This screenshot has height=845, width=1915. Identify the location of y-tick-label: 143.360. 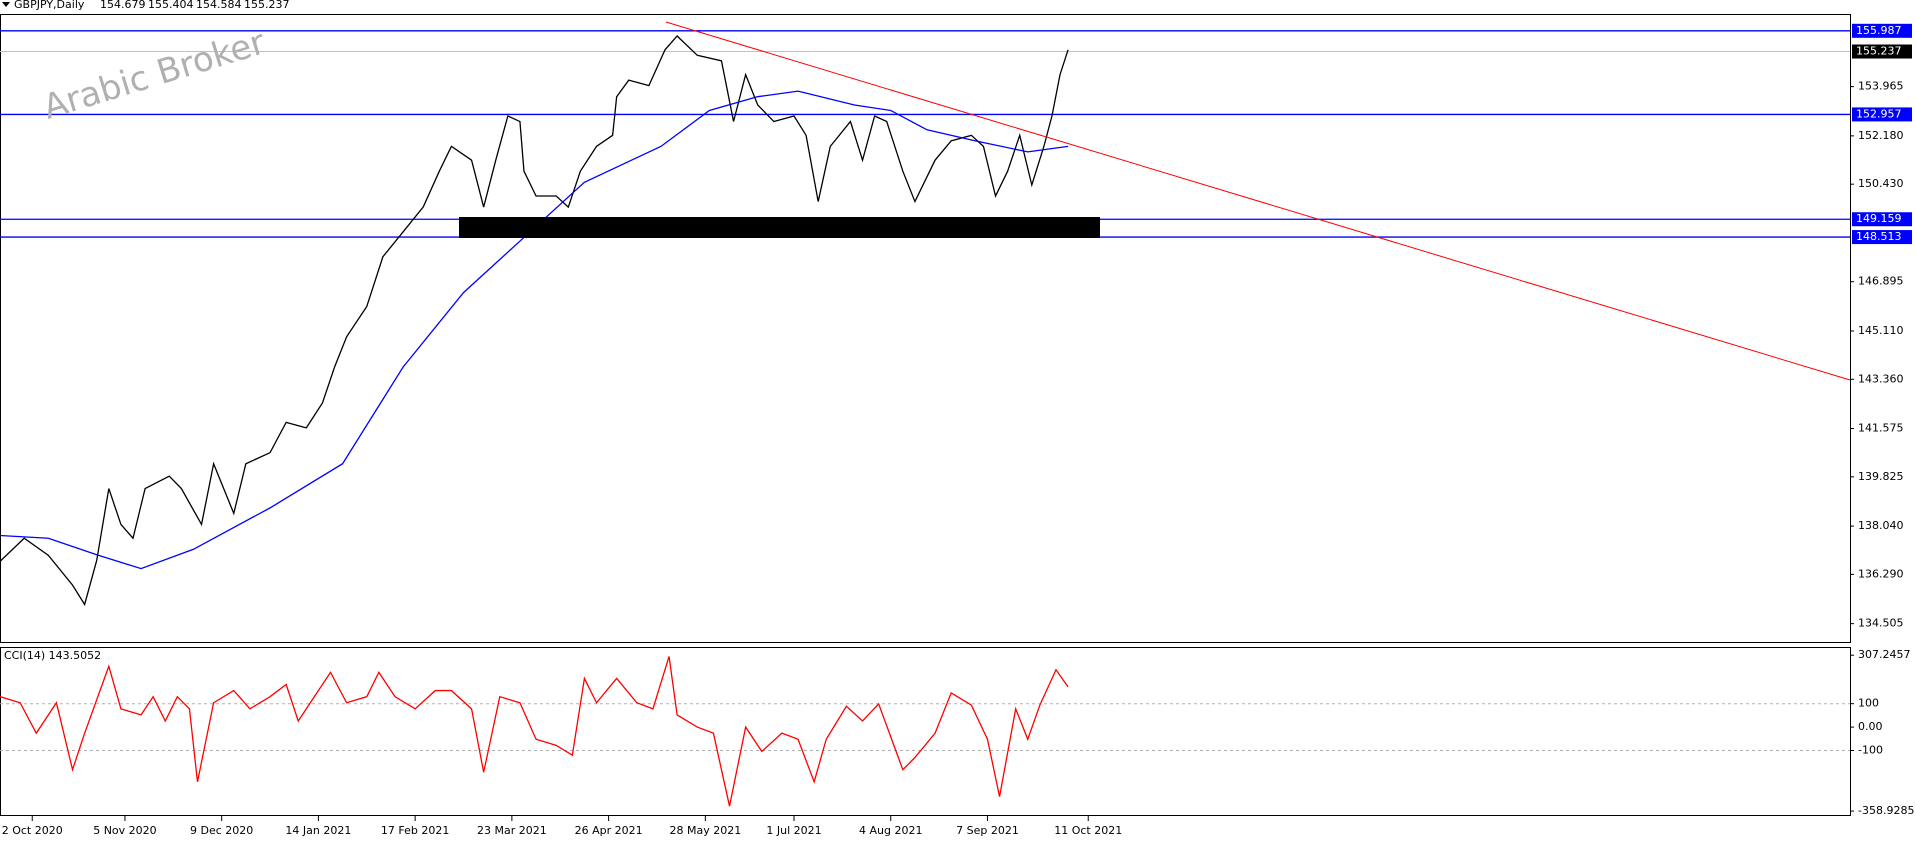
(1881, 378).